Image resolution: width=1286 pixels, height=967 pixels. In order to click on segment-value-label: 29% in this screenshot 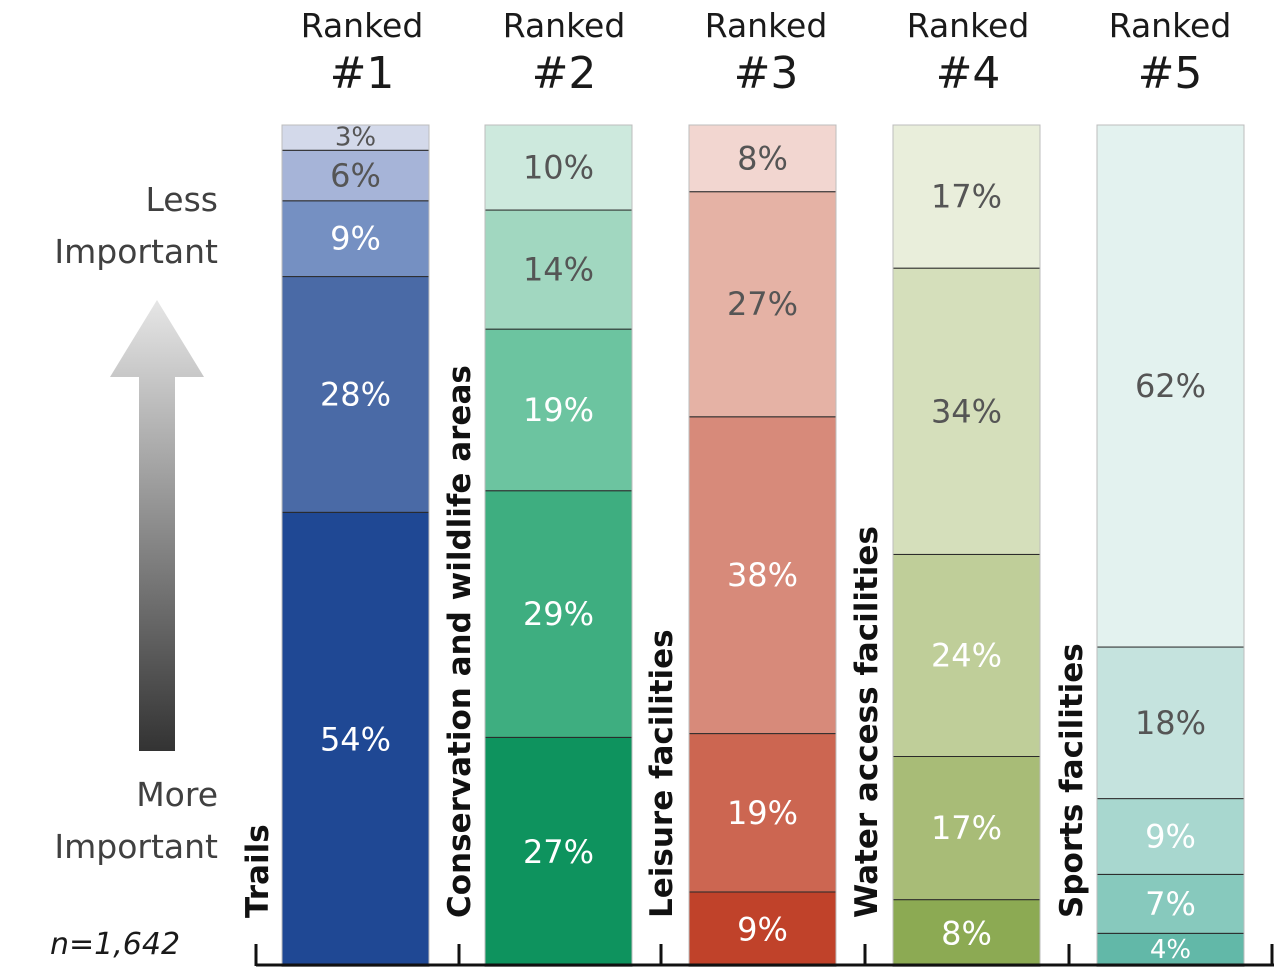, I will do `click(558, 614)`.